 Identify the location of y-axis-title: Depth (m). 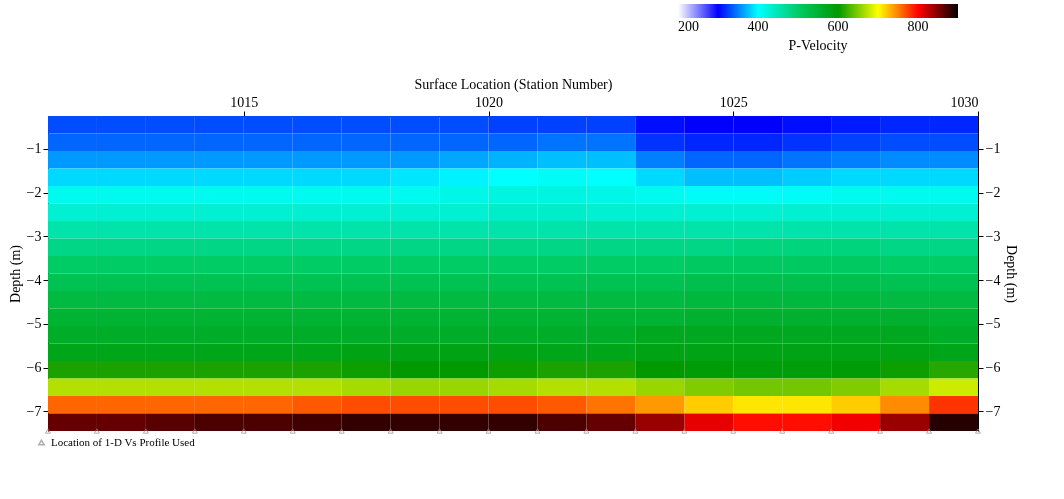
(15, 273).